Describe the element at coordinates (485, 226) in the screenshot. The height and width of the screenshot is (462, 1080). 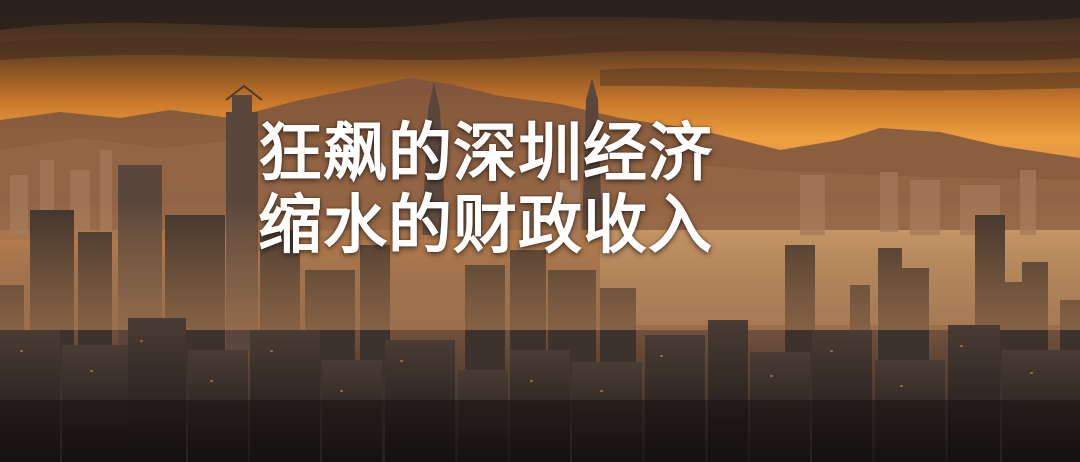
I see `headline-line-2: 缩水的财政收入` at that location.